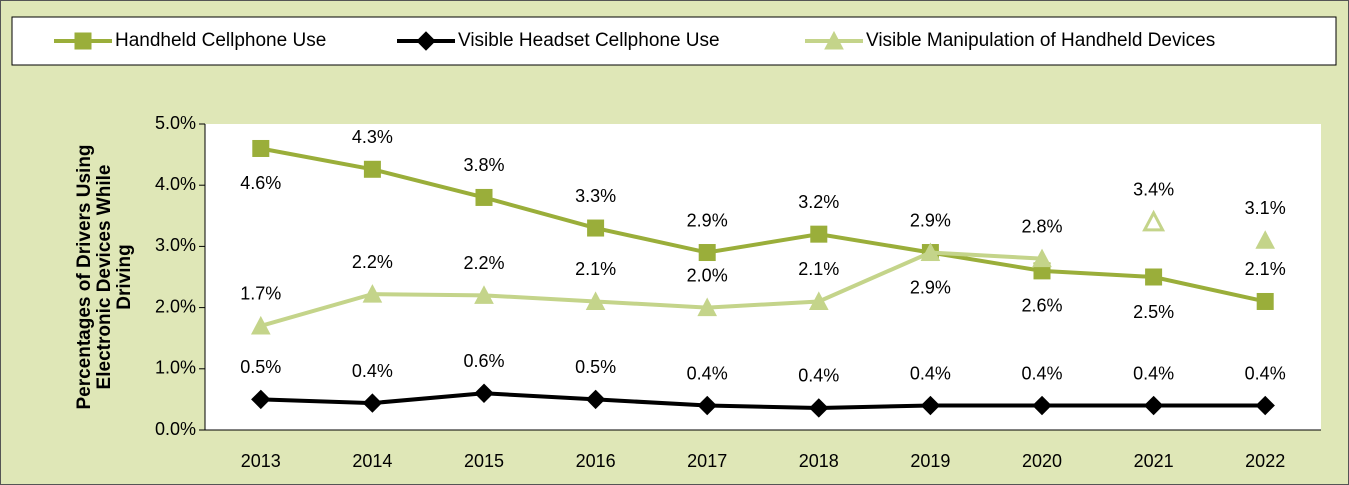 The height and width of the screenshot is (485, 1349). I want to click on x-tick-label: 2013, so click(261, 461).